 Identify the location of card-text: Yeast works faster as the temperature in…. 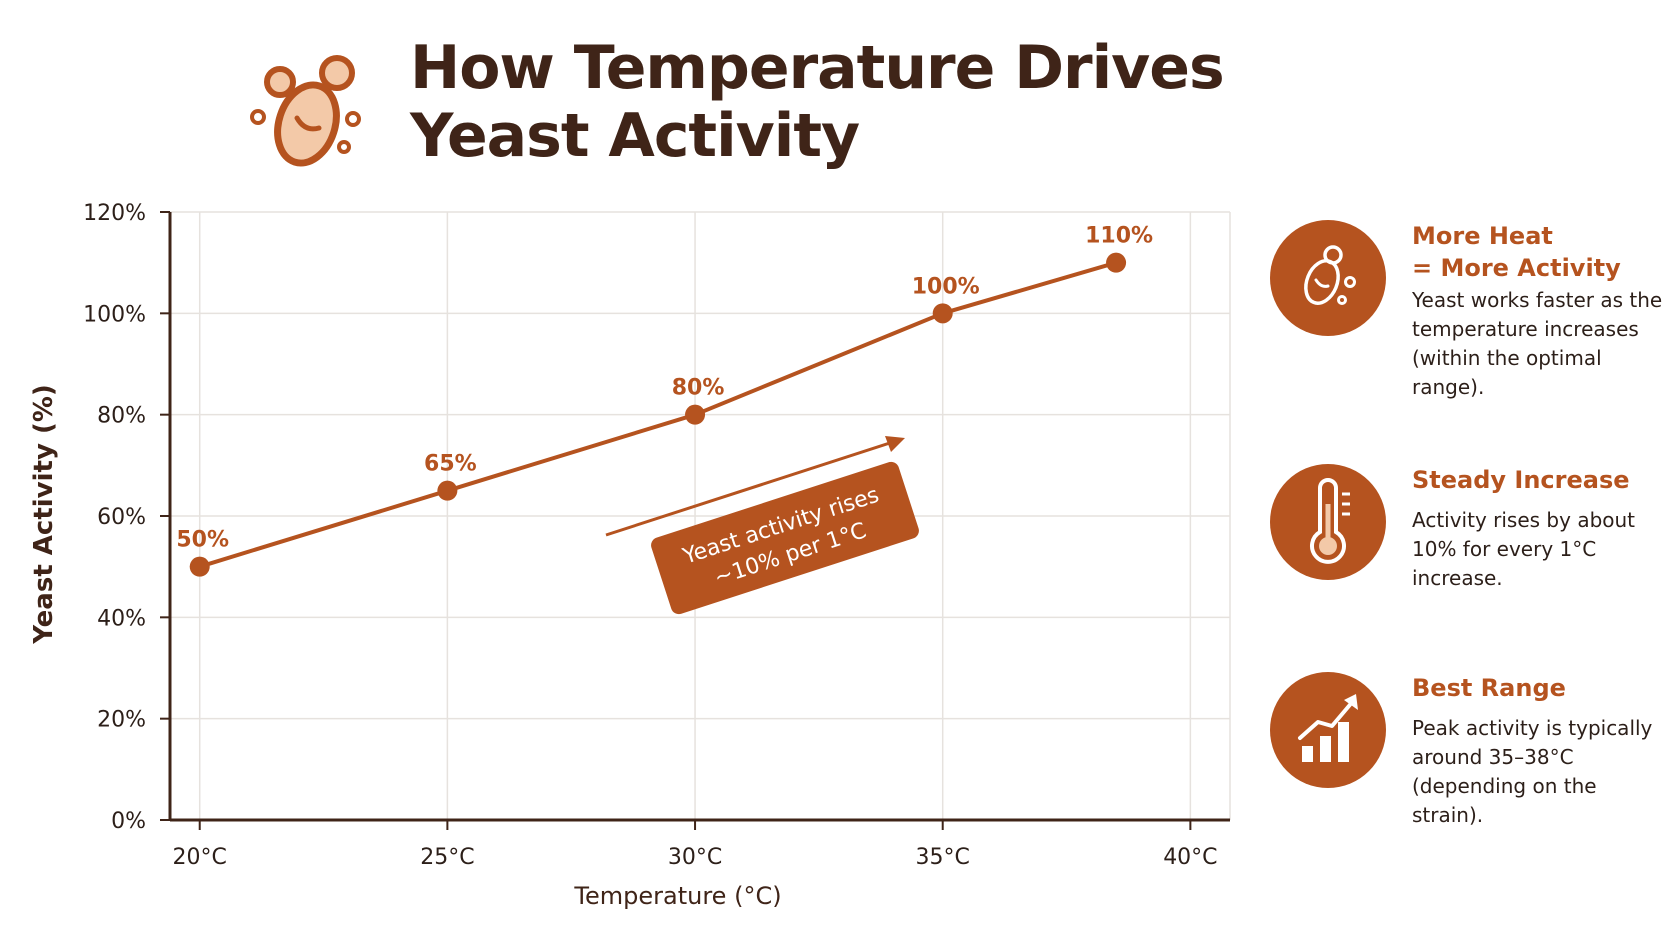
(1537, 343).